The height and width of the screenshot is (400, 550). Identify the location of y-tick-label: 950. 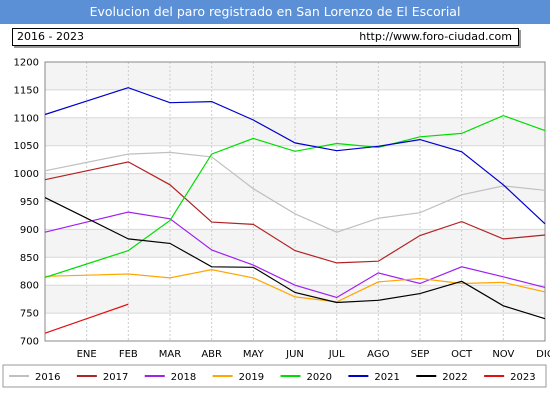
(29, 202).